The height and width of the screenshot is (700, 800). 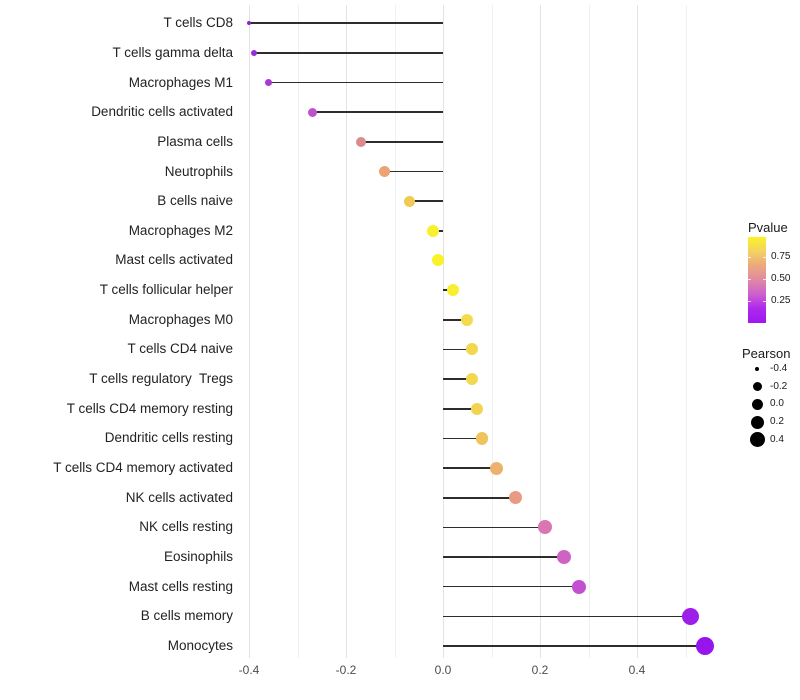 What do you see at coordinates (198, 23) in the screenshot?
I see `category-label: T cells CD8` at bounding box center [198, 23].